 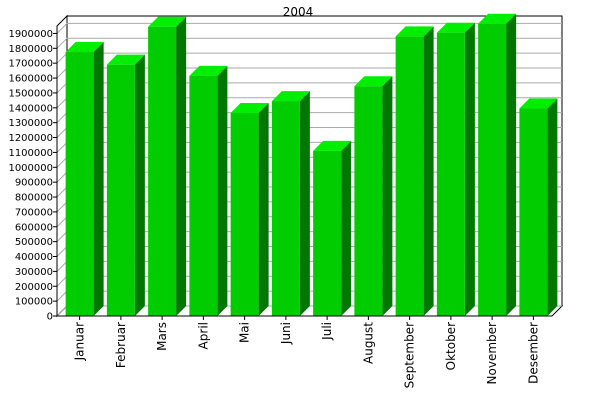 I want to click on y-tick-label: 900000, so click(x=34, y=183).